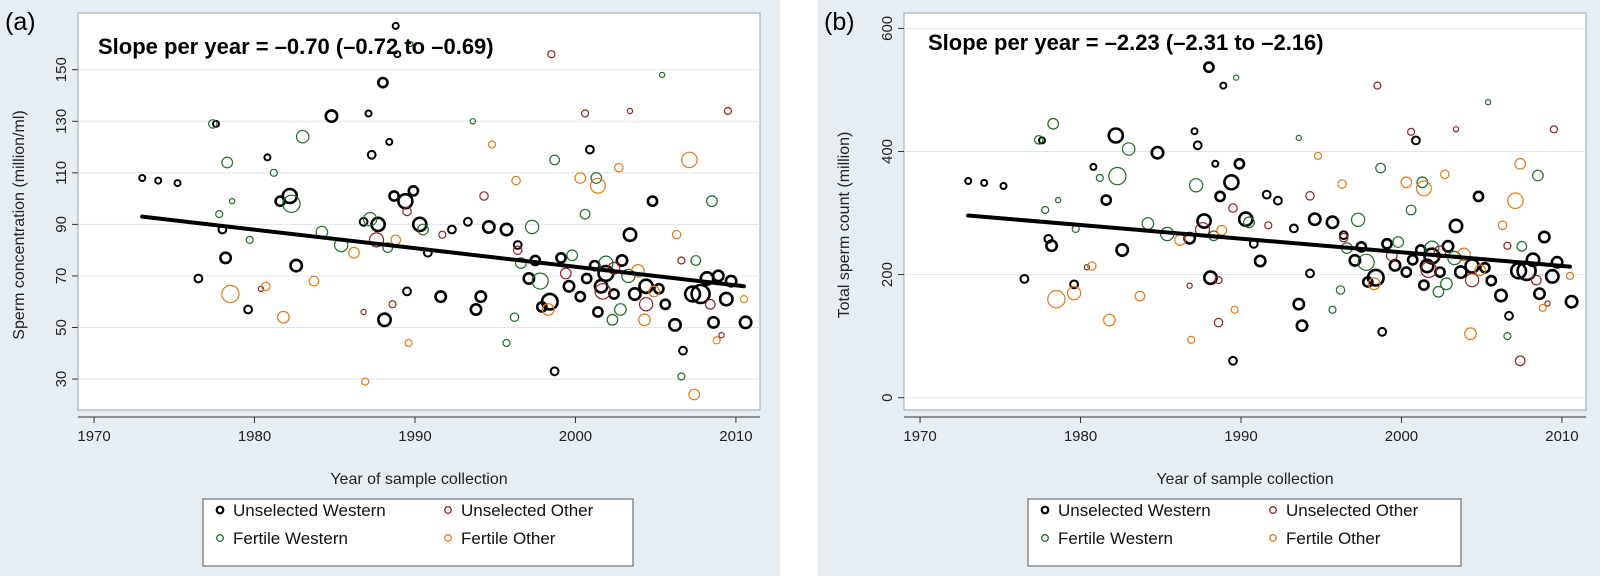  Describe the element at coordinates (20, 22) in the screenshot. I see `panel-a-label: (a)` at that location.